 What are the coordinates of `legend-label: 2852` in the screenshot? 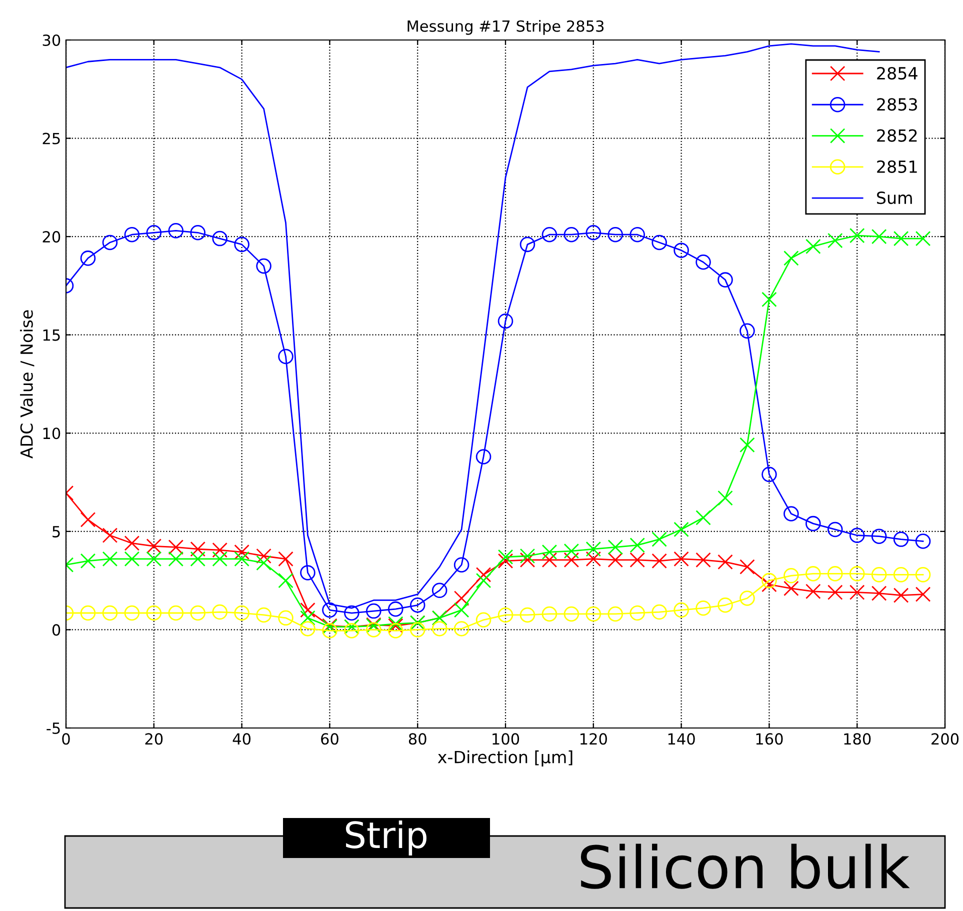 It's located at (897, 135).